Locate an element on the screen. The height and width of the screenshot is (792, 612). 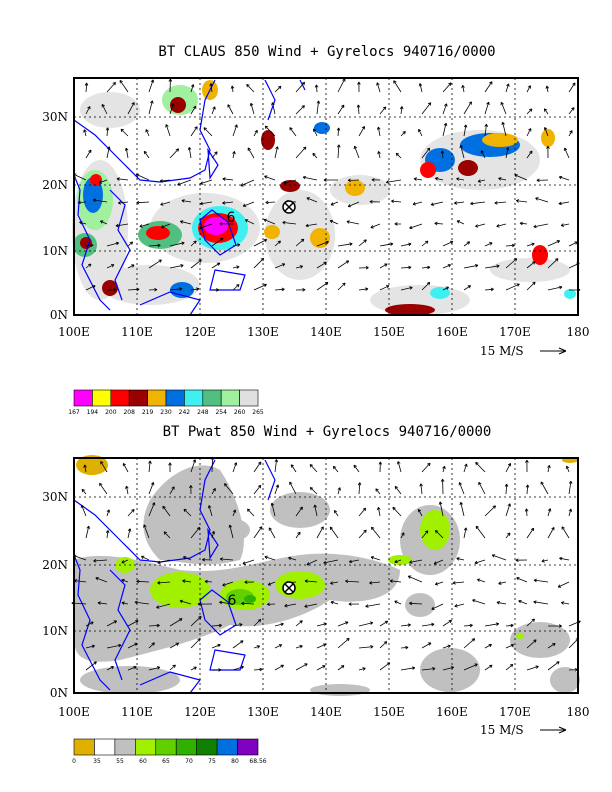
colorbar-tick-label: 242 is located at coordinates (185, 412).